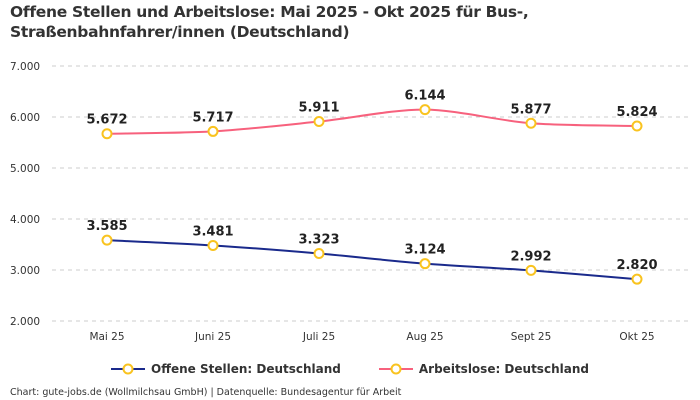 The height and width of the screenshot is (400, 700). I want to click on data-label: 2.992, so click(530, 256).